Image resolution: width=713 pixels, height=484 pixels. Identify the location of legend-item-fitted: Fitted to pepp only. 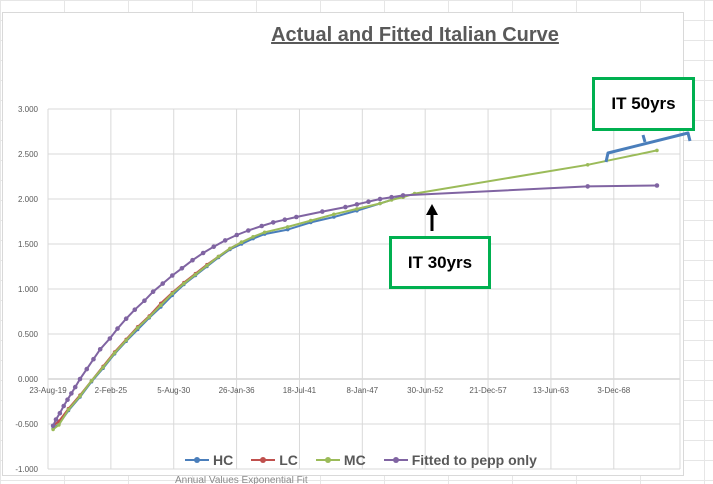
(460, 460).